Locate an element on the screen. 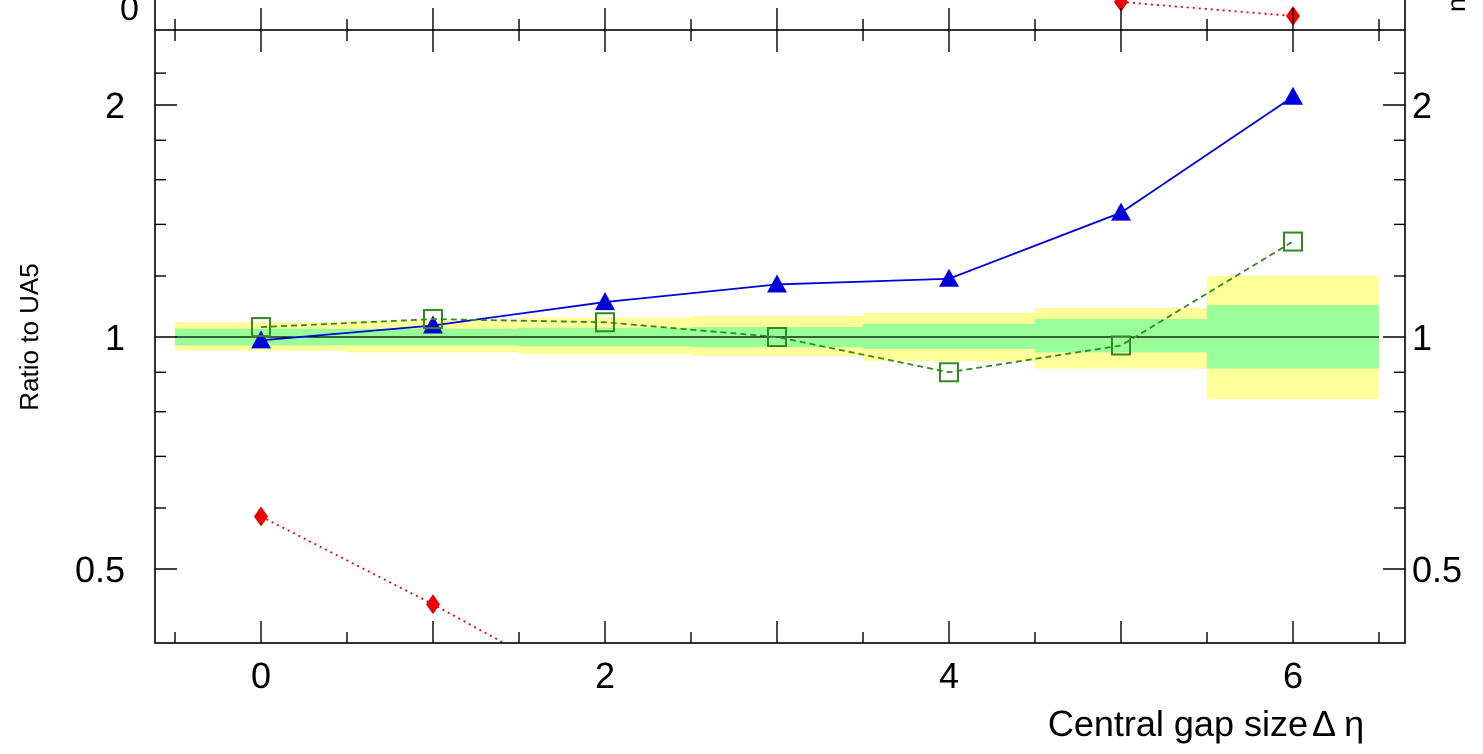 This screenshot has width=1483, height=754. y-tick-label-left: 2 is located at coordinates (115, 105).